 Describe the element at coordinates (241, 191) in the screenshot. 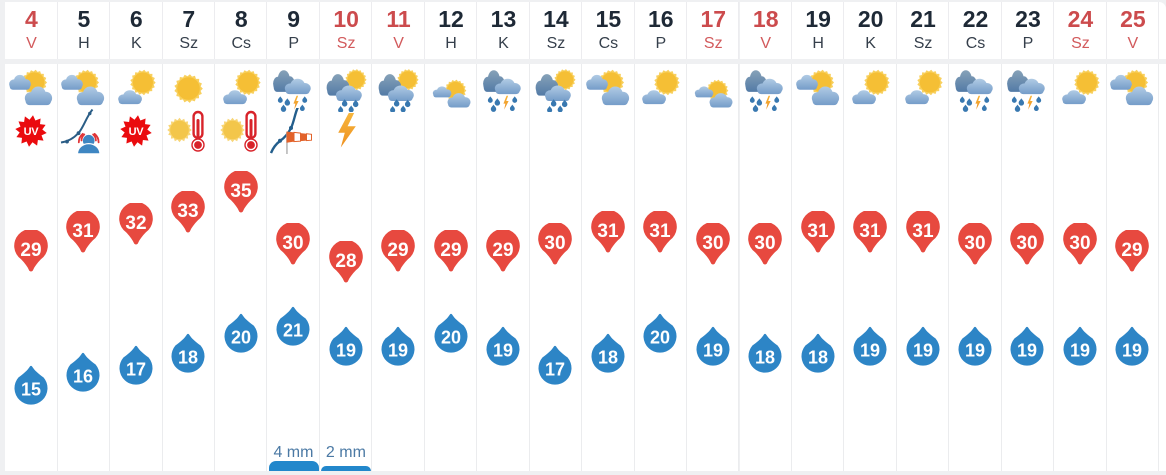

I see `svg-text: 35` at that location.